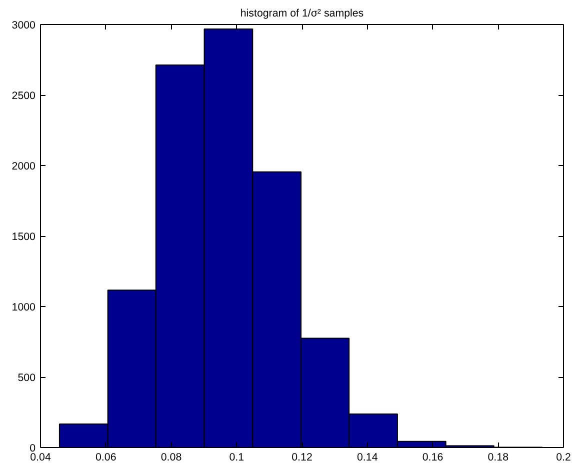 Image resolution: width=581 pixels, height=463 pixels. What do you see at coordinates (367, 457) in the screenshot?
I see `x-tick-label: 0.14` at bounding box center [367, 457].